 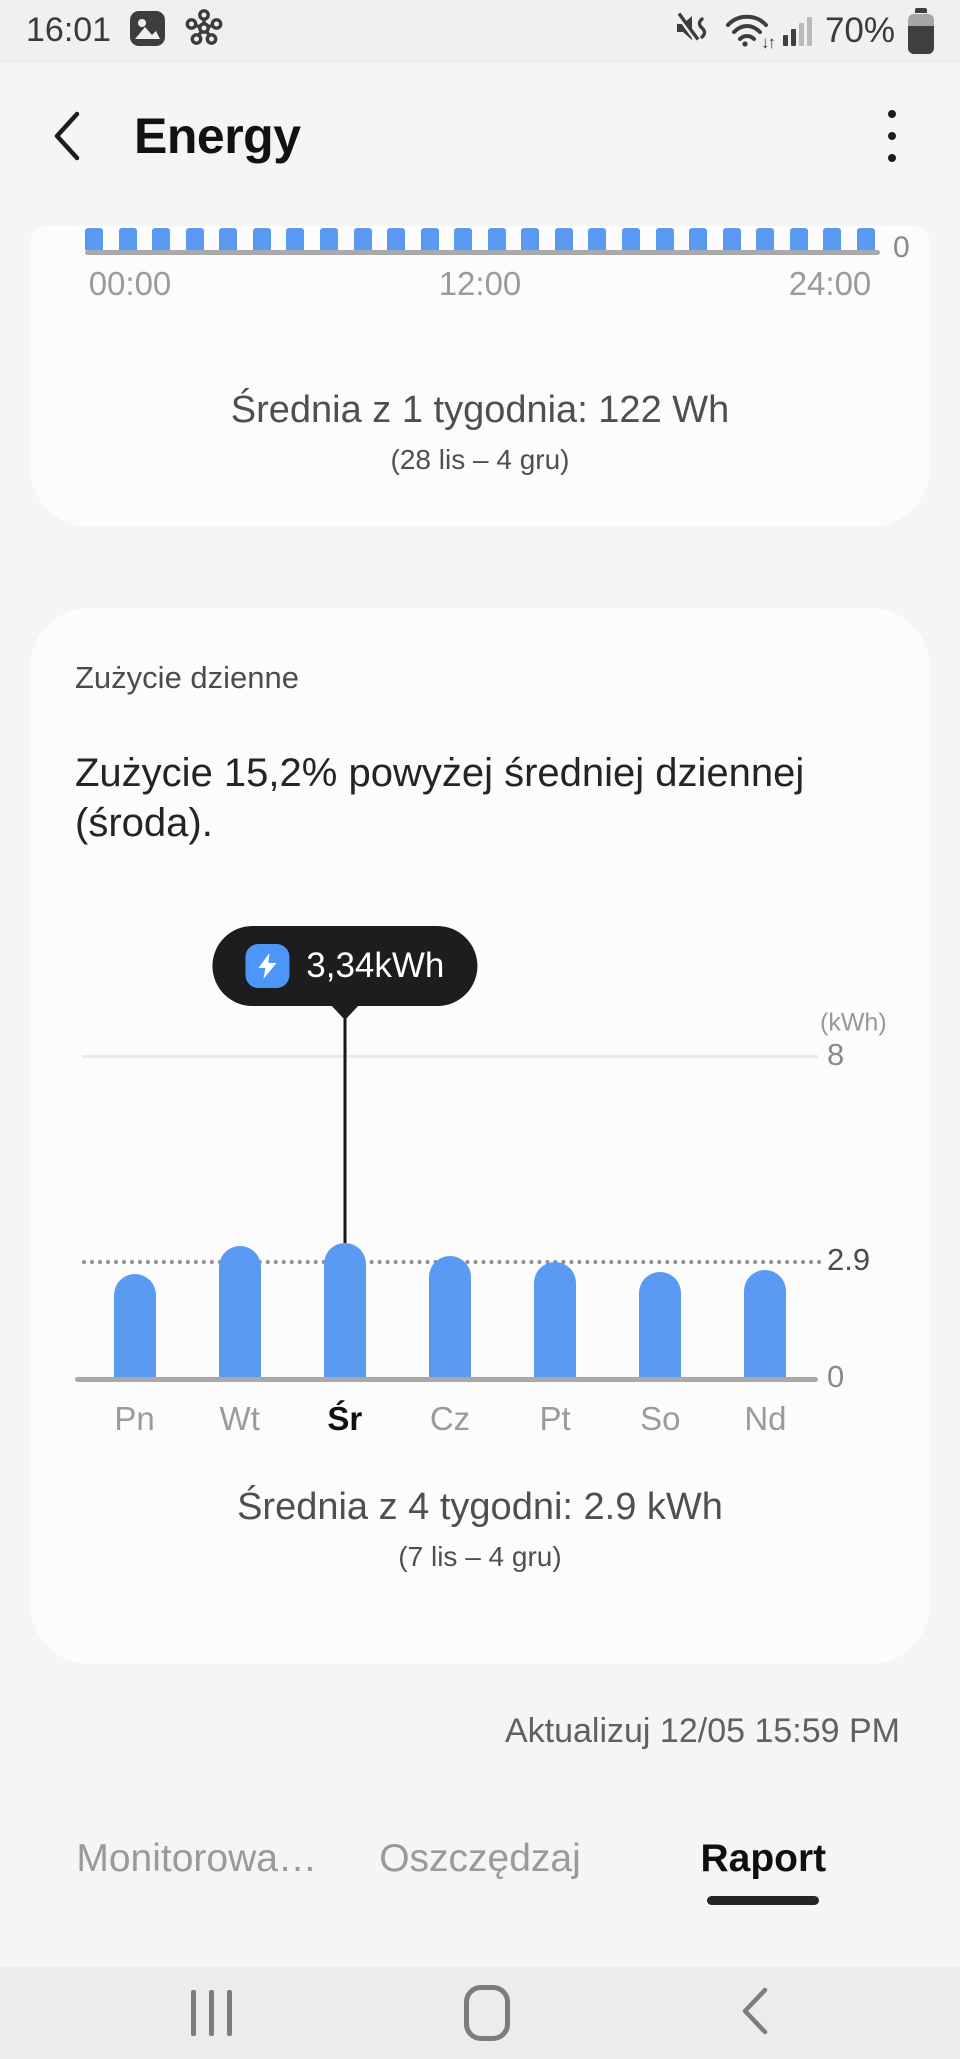 I want to click on day-label-So: So, so click(x=660, y=1418).